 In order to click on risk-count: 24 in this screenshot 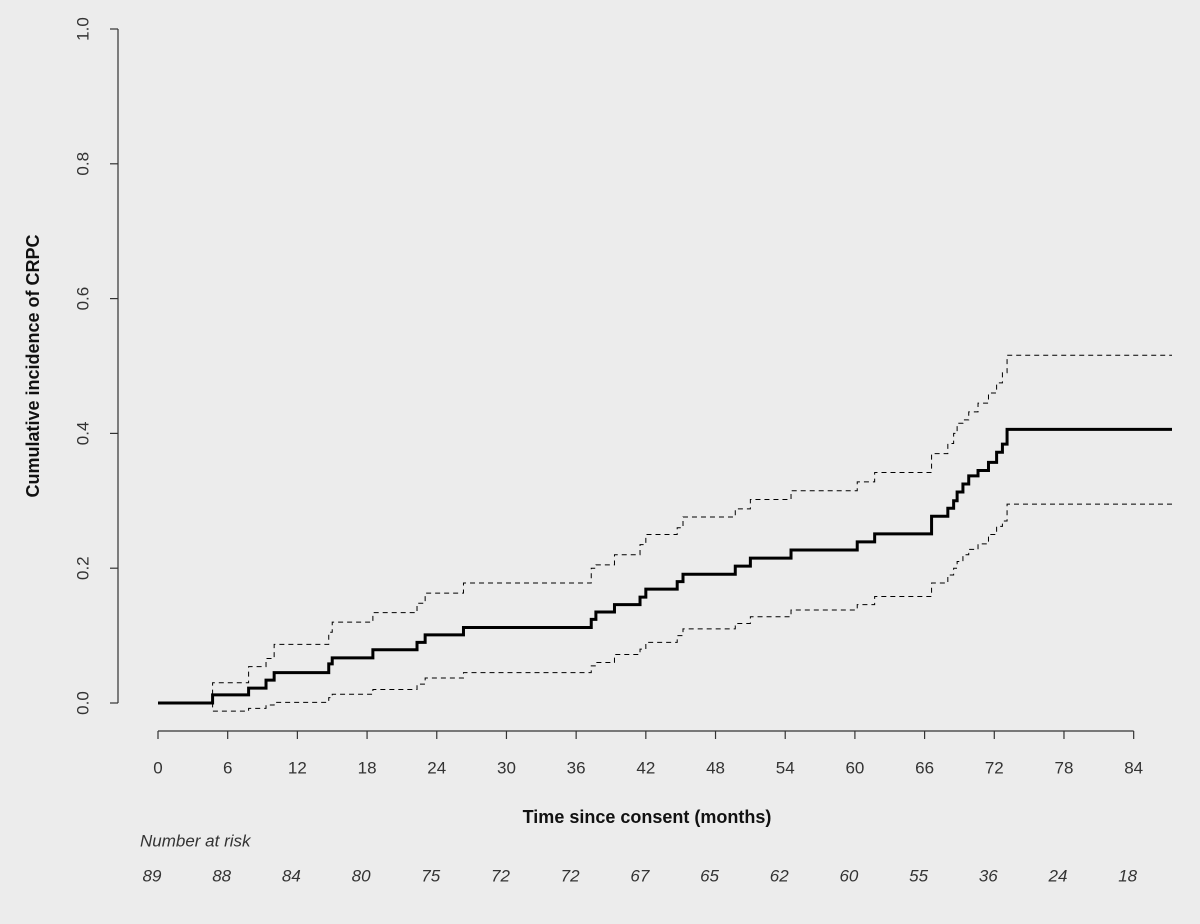, I will do `click(1058, 875)`.